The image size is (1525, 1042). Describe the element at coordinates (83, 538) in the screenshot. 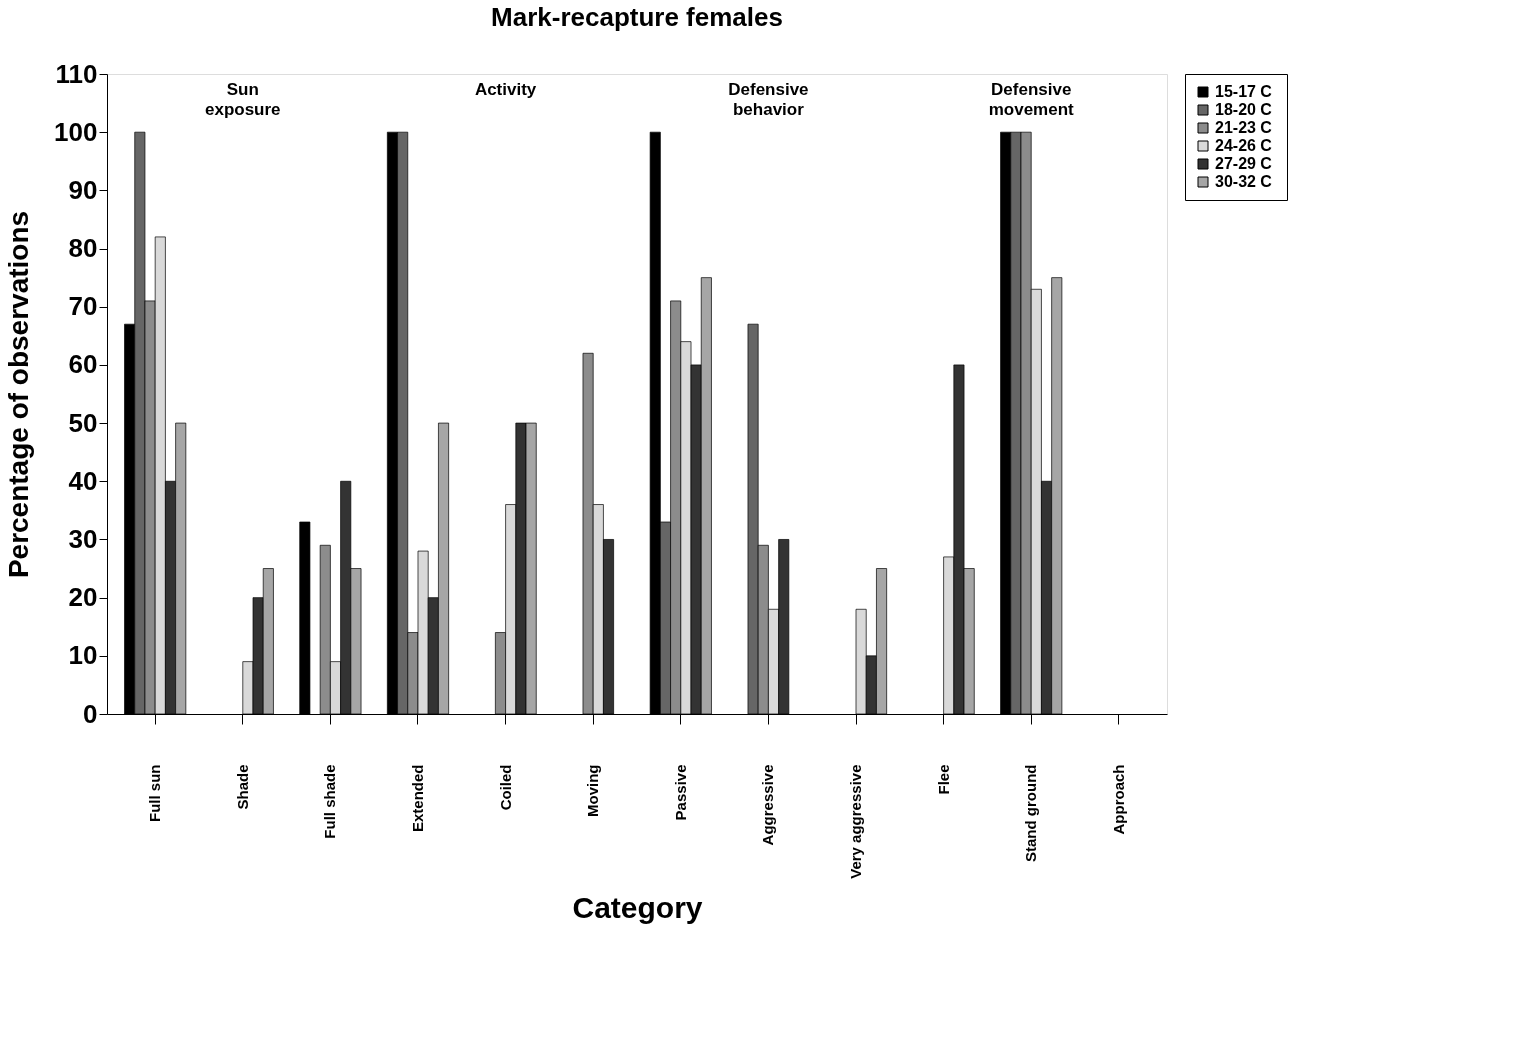

I see `y-tick-label: 30` at that location.